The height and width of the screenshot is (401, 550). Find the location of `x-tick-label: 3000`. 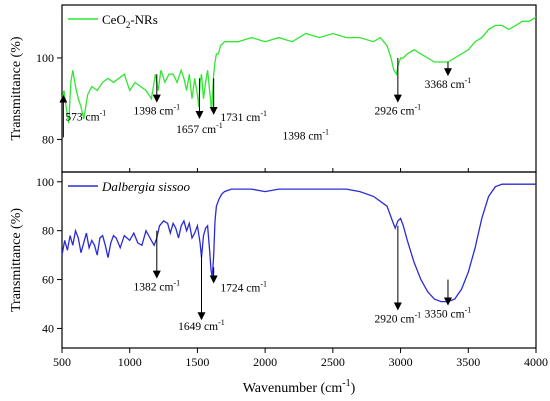

x-tick-label: 3000 is located at coordinates (401, 362).